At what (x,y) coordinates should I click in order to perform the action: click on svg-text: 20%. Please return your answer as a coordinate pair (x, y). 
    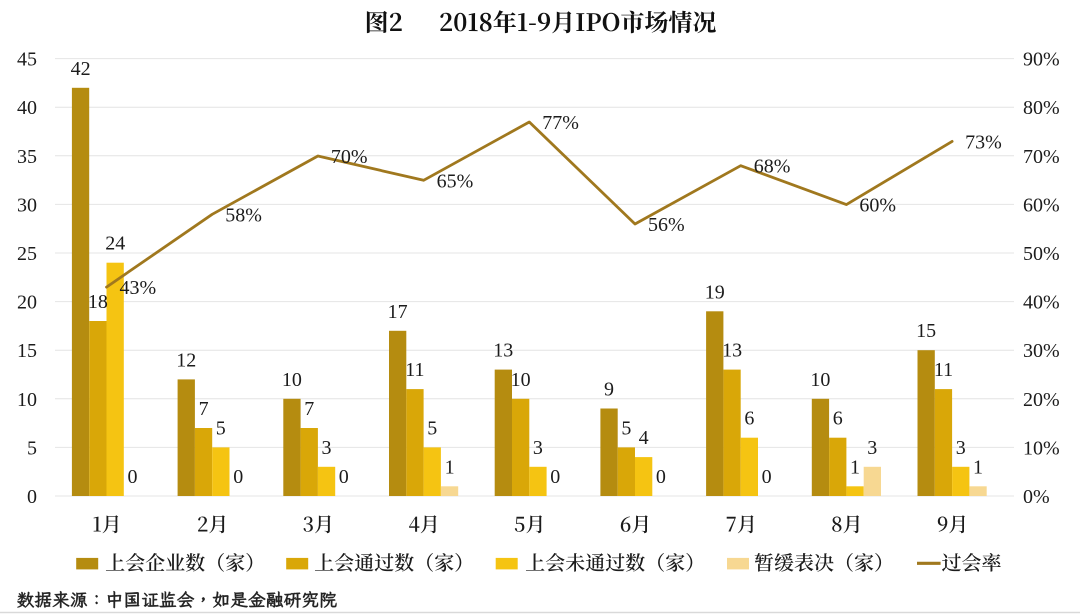
    Looking at the image, I should click on (1041, 400).